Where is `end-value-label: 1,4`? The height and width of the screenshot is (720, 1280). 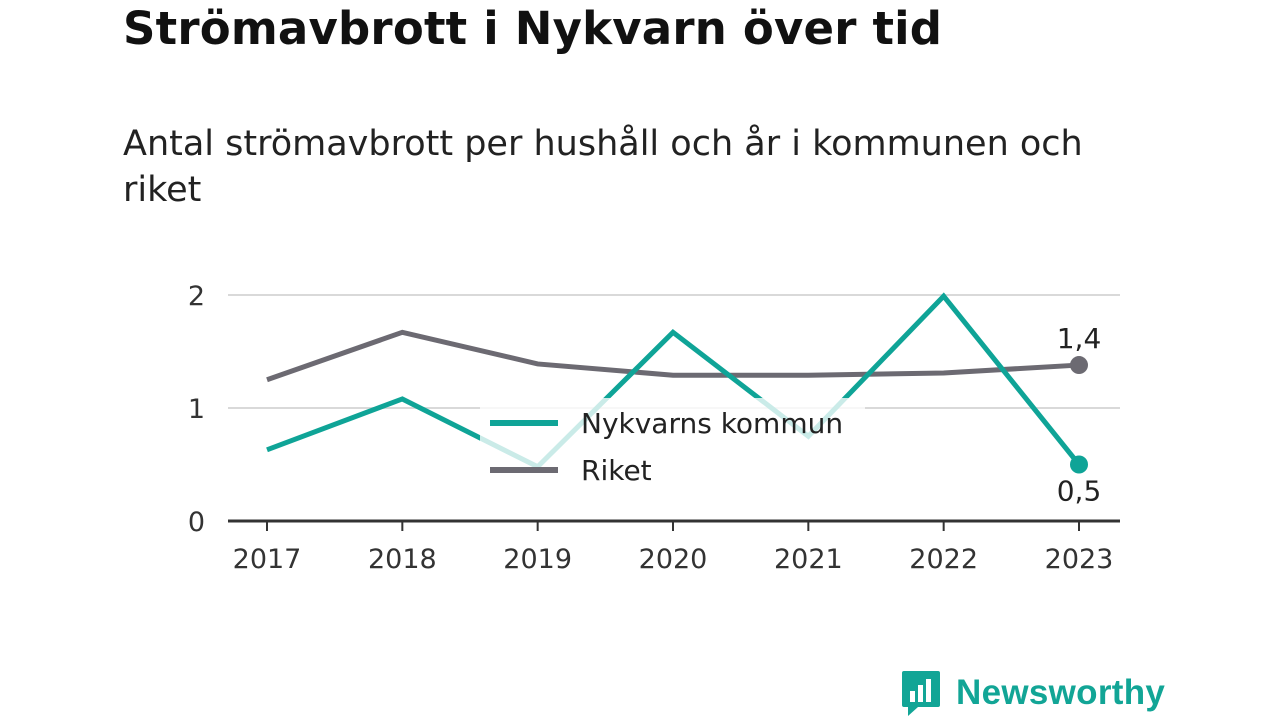
end-value-label: 1,4 is located at coordinates (1079, 338).